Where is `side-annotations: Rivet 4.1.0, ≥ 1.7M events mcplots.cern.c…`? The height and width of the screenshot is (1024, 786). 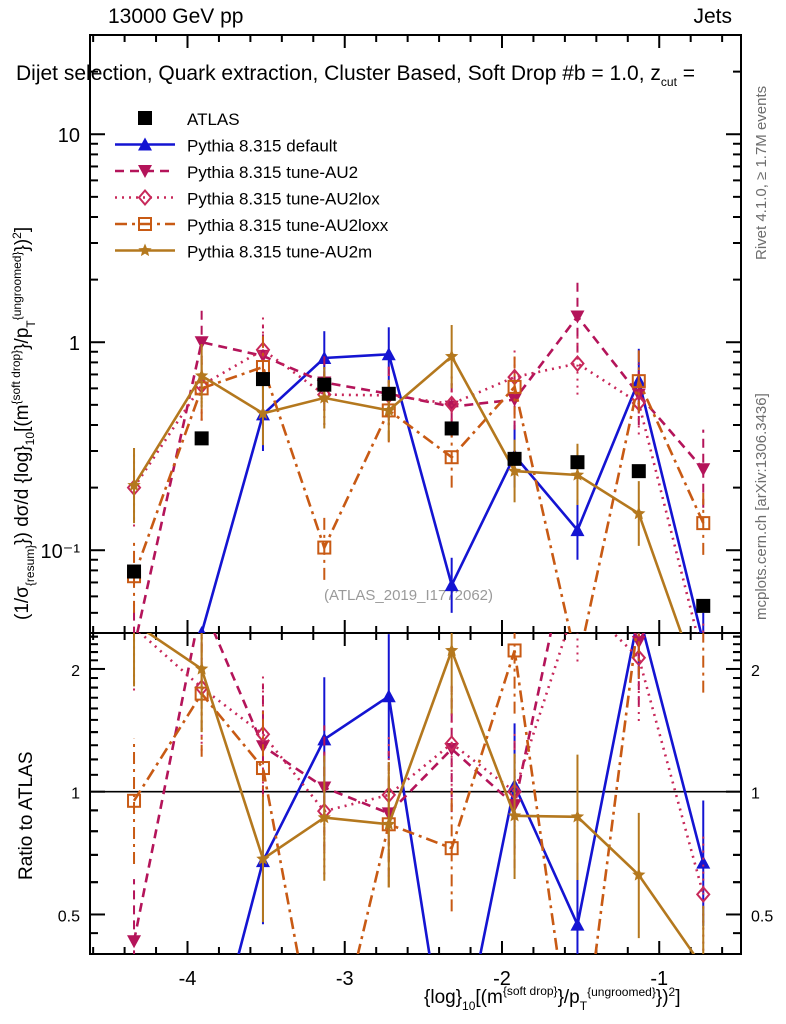 side-annotations: Rivet 4.1.0, ≥ 1.7M events mcplots.cern.c… is located at coordinates (761, 353).